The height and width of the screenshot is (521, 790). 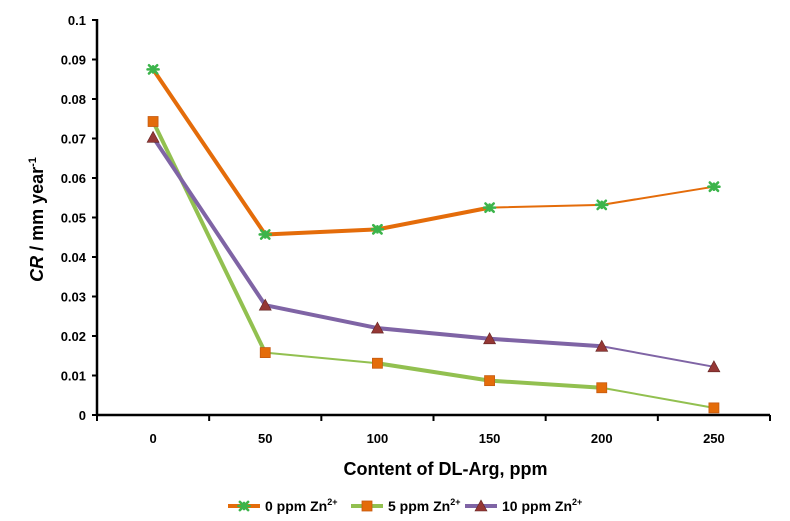 I want to click on y-tick-label: 0.04, so click(x=74, y=257).